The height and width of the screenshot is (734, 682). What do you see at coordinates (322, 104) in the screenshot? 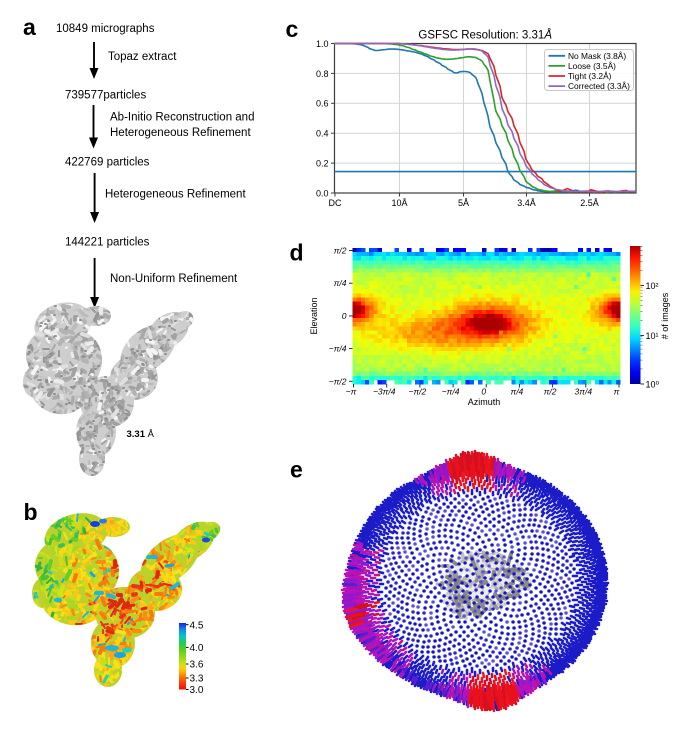
I see `svg-text: 0.6` at bounding box center [322, 104].